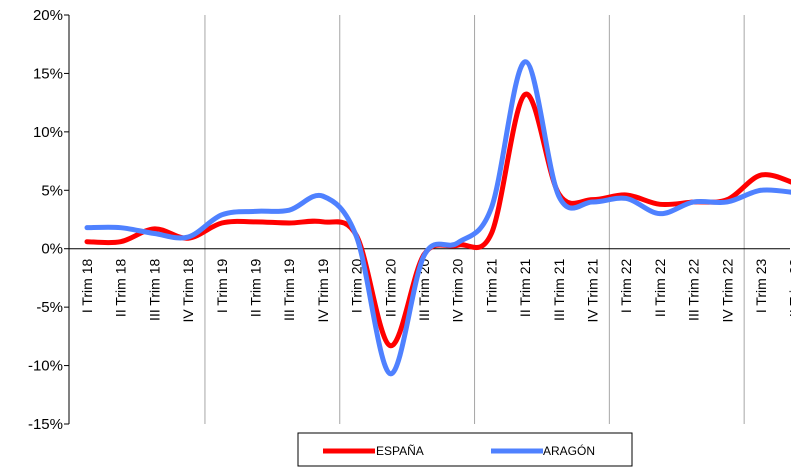 The width and height of the screenshot is (791, 470). I want to click on x-tick-label: I Trim 20, so click(357, 286).